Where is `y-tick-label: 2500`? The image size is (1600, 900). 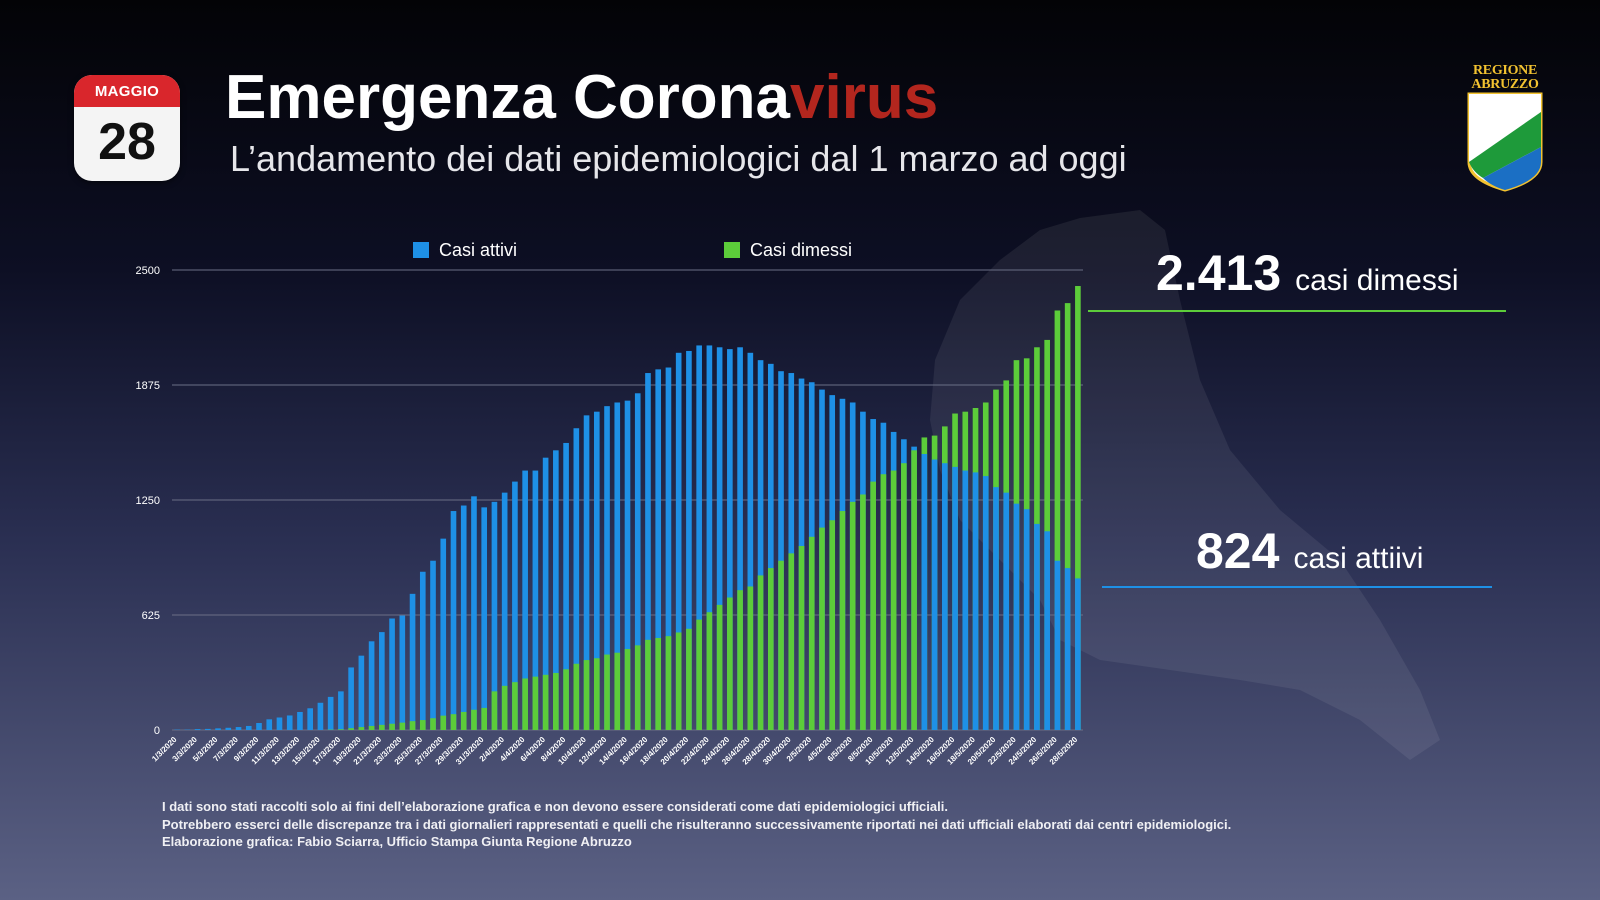
y-tick-label: 2500 is located at coordinates (148, 271).